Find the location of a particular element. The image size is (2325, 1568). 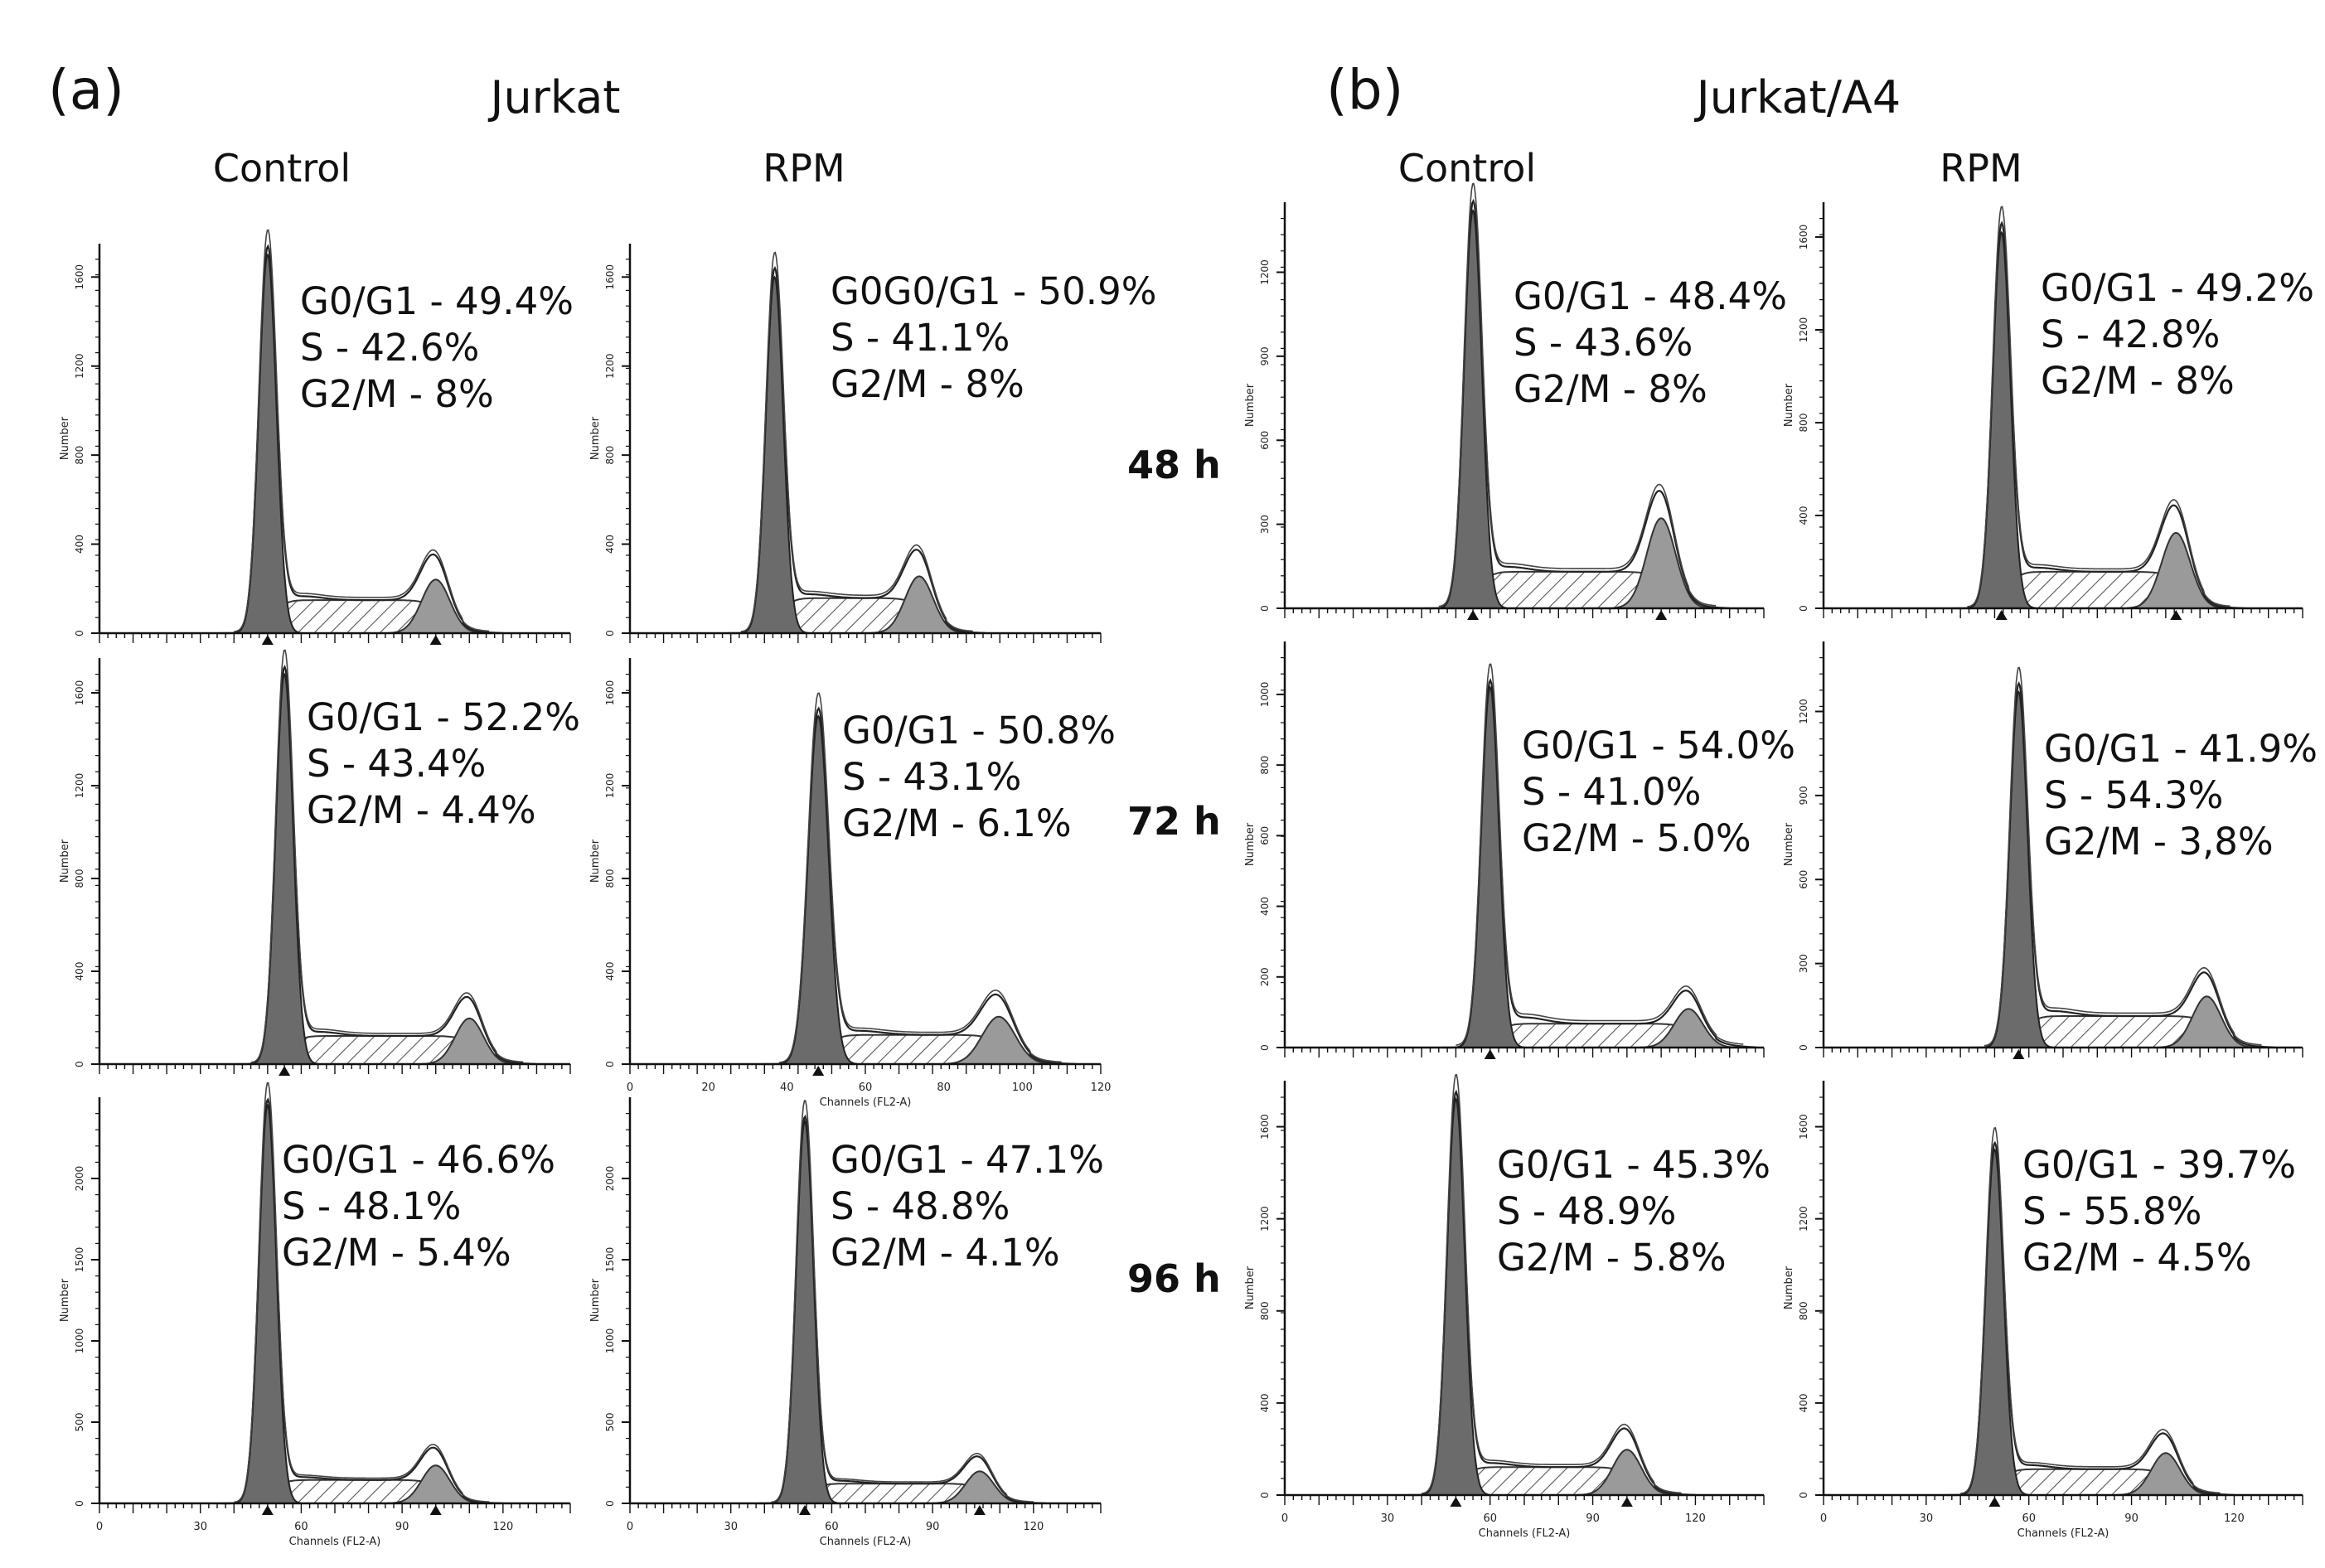

stat-s: S - 42.6% is located at coordinates (390, 348).